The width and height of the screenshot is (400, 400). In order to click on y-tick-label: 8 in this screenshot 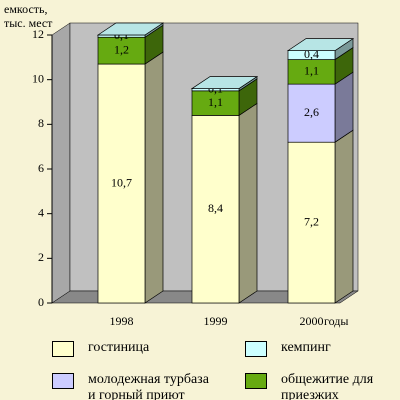, I will do `click(41, 123)`.